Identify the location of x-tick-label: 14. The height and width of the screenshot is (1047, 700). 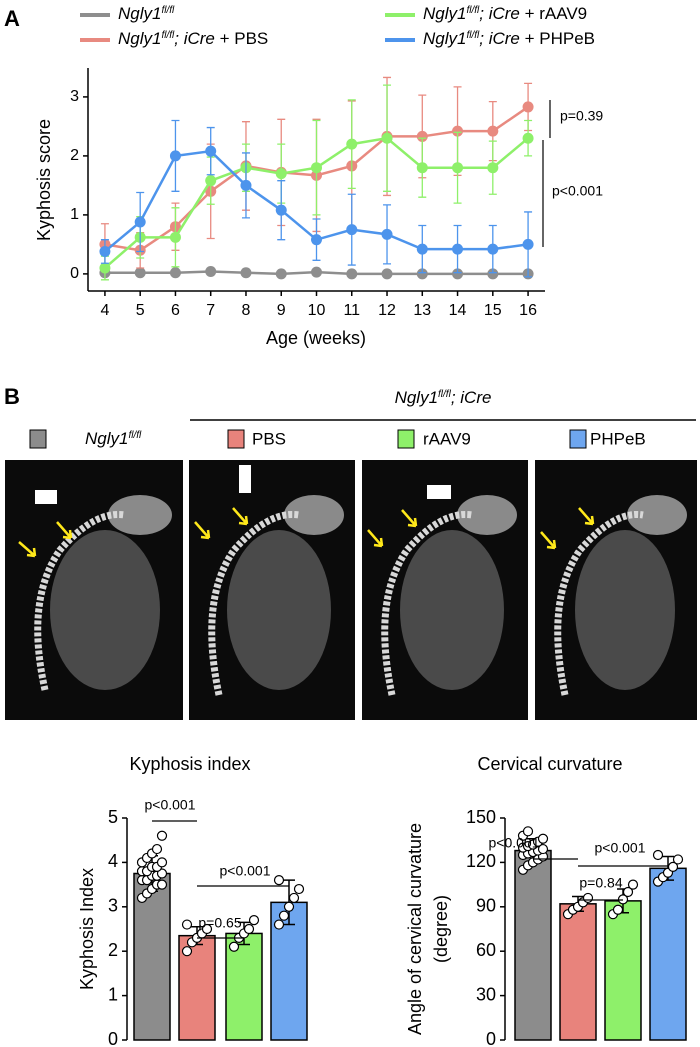
(458, 310).